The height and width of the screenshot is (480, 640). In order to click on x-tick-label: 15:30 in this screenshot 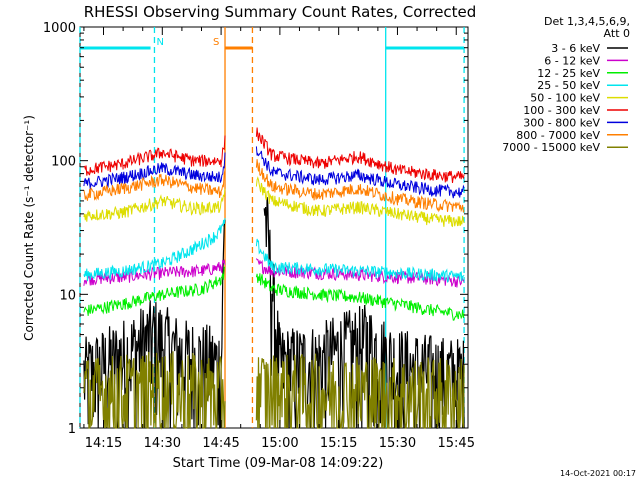, I will do `click(397, 443)`.